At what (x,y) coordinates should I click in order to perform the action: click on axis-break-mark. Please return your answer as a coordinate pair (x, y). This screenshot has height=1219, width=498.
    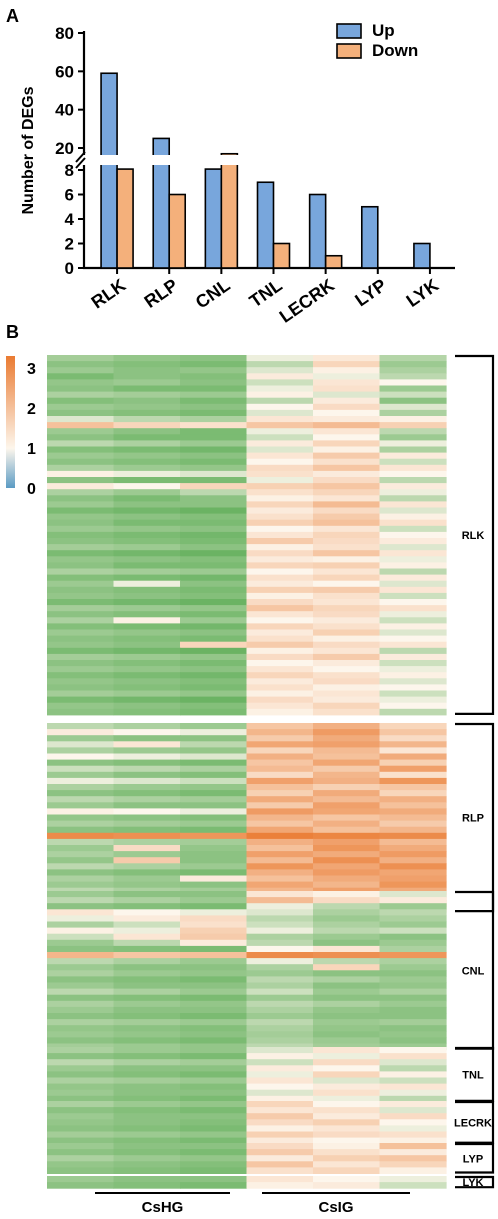
    Looking at the image, I should click on (80, 163).